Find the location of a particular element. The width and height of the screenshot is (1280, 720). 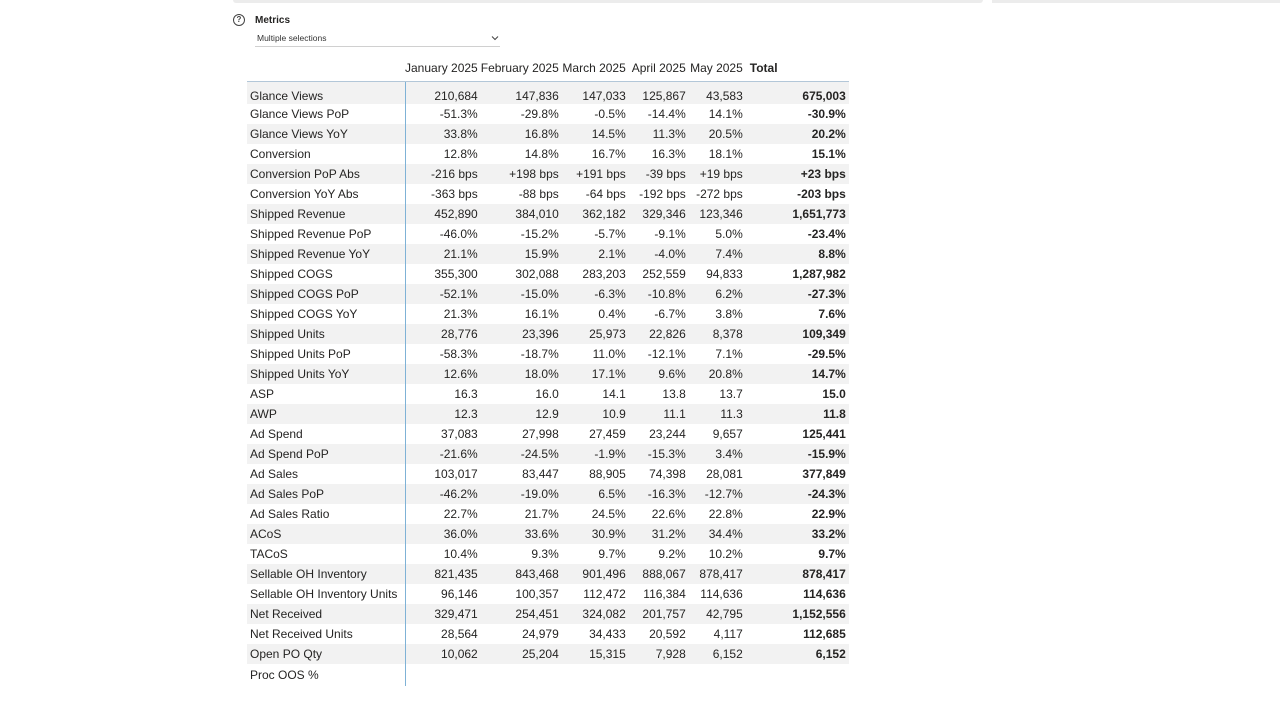

table-cell: 6.2% is located at coordinates (717, 294).